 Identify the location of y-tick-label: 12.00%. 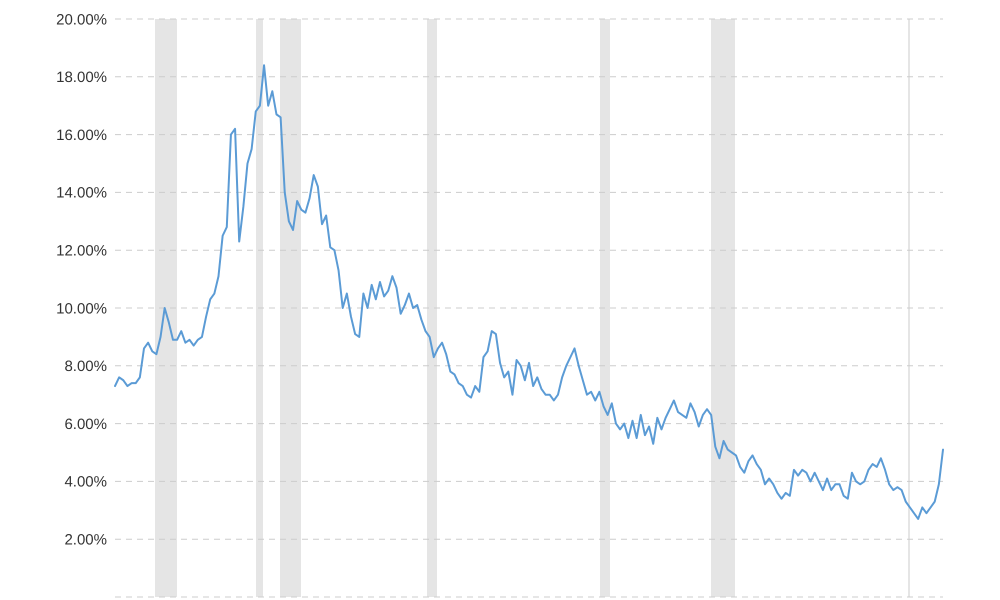
(81, 251).